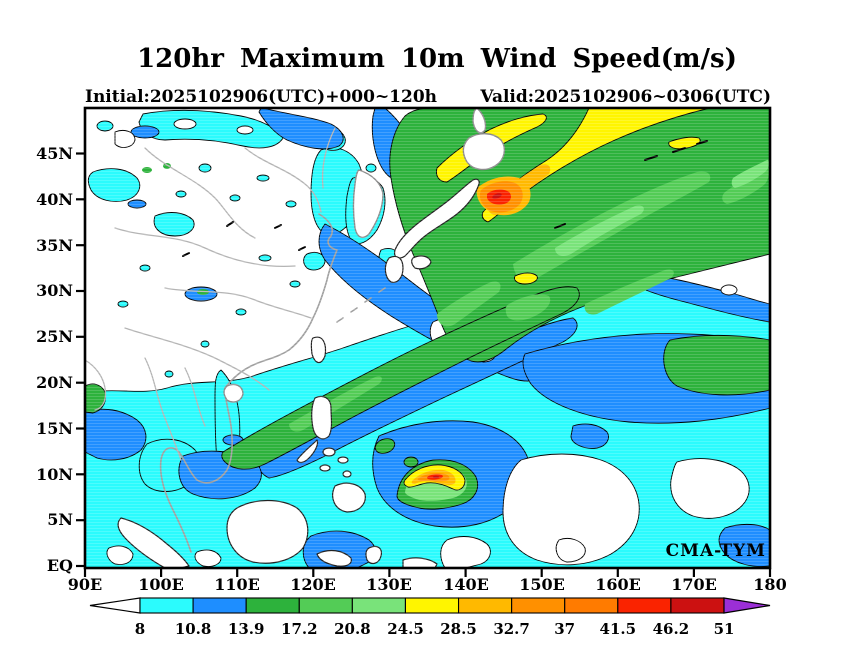 The width and height of the screenshot is (860, 670). I want to click on lat-label: 30N, so click(54, 290).